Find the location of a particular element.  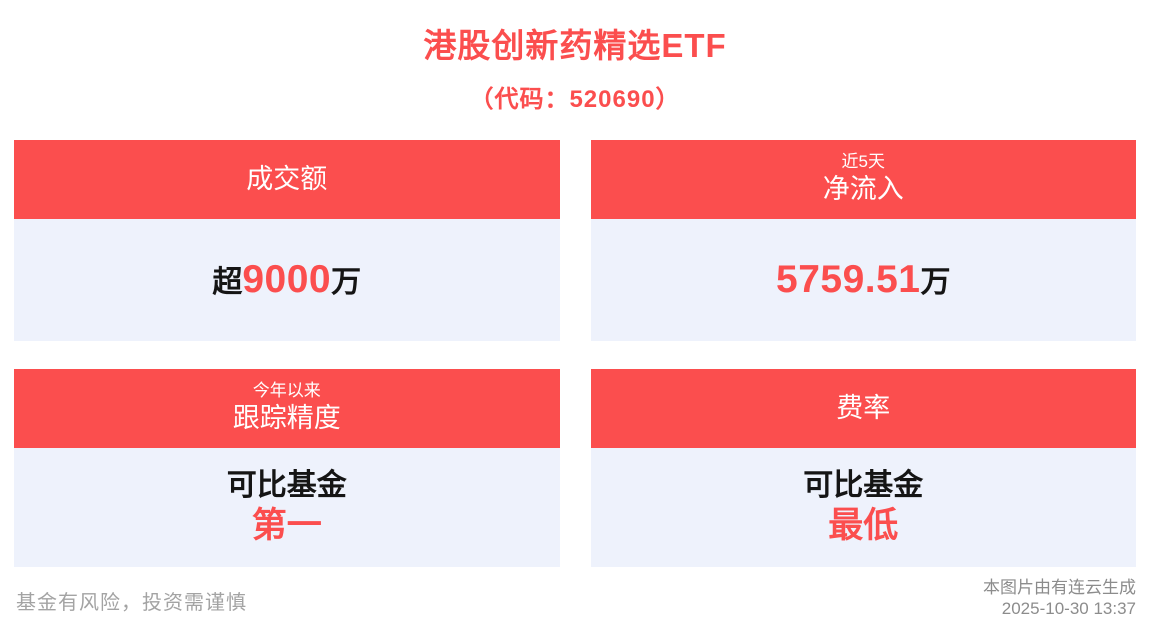

card-header-line: 今年以来 is located at coordinates (286, 391).